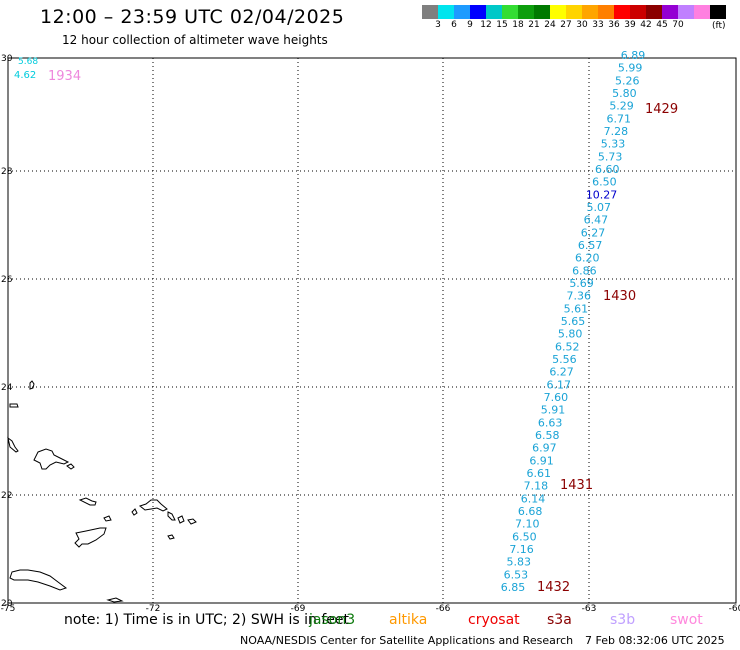  What do you see at coordinates (527, 524) in the screenshot?
I see `wave-height-reading: 7.10` at bounding box center [527, 524].